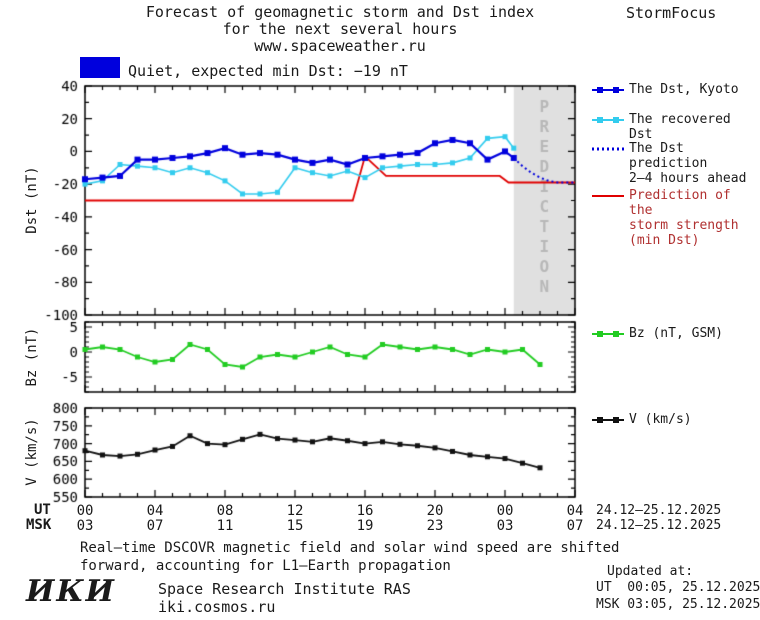  I want to click on ut-tick-label: 12, so click(295, 511).